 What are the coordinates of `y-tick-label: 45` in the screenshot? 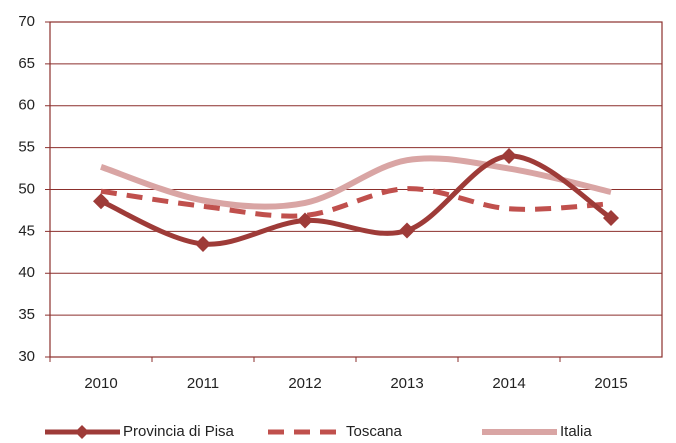 It's located at (26, 230).